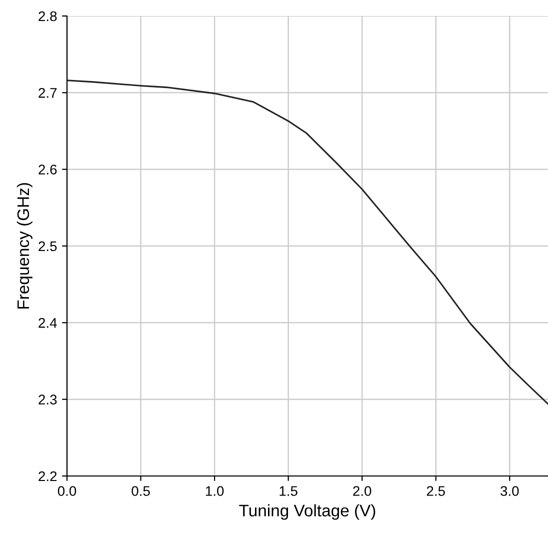 The image size is (548, 544). I want to click on y-tick-label: 2.7, so click(47, 93).